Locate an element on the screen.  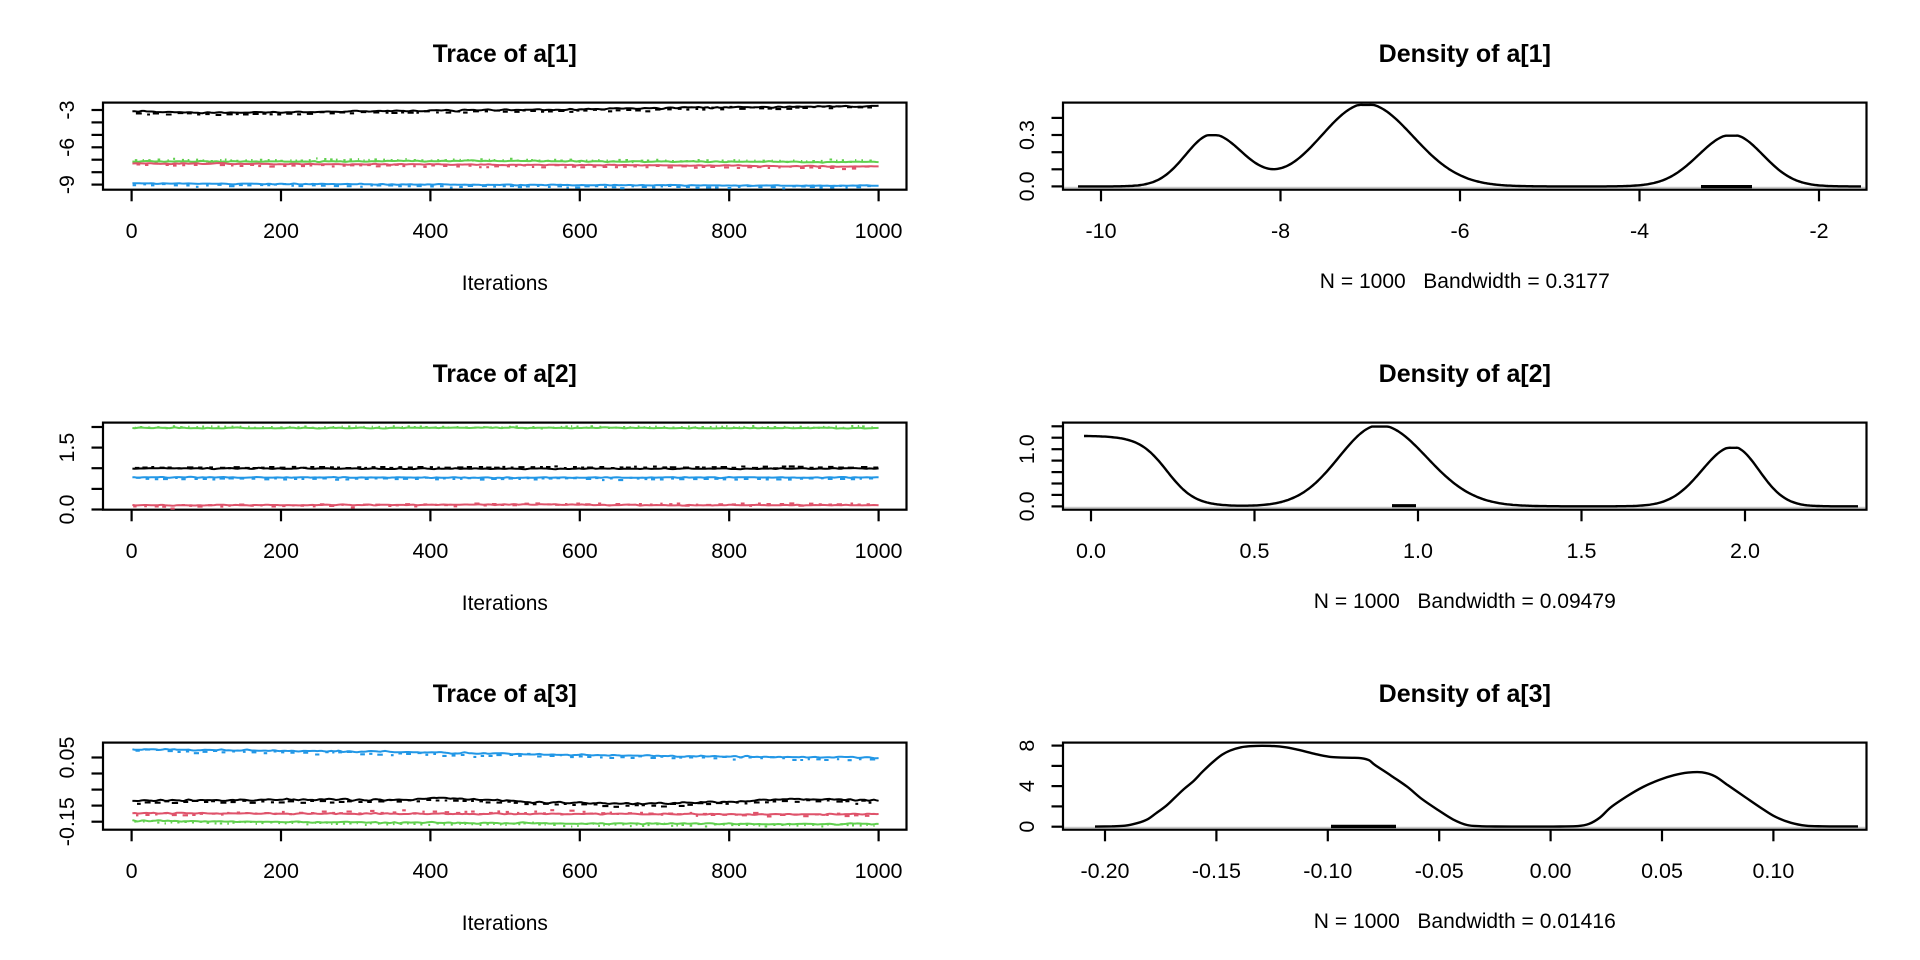
svg-text: 0.00 is located at coordinates (1551, 871).